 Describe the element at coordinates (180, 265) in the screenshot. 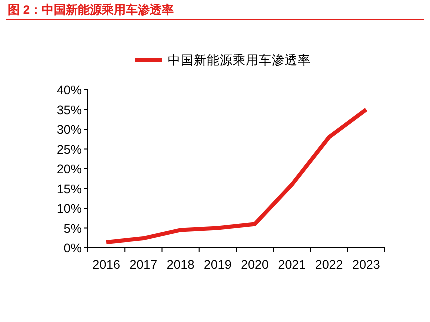

I see `x-tick-label: 2018` at that location.